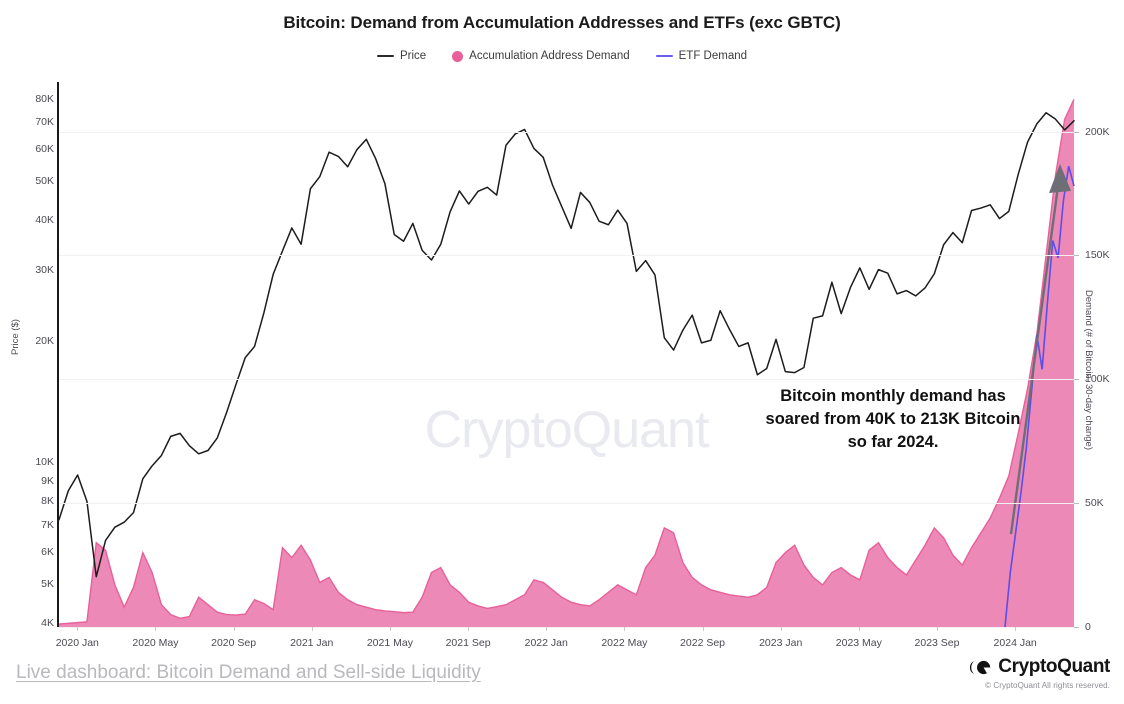  What do you see at coordinates (549, 56) in the screenshot?
I see `legend-label-accumulation: Accumulation Address Demand` at bounding box center [549, 56].